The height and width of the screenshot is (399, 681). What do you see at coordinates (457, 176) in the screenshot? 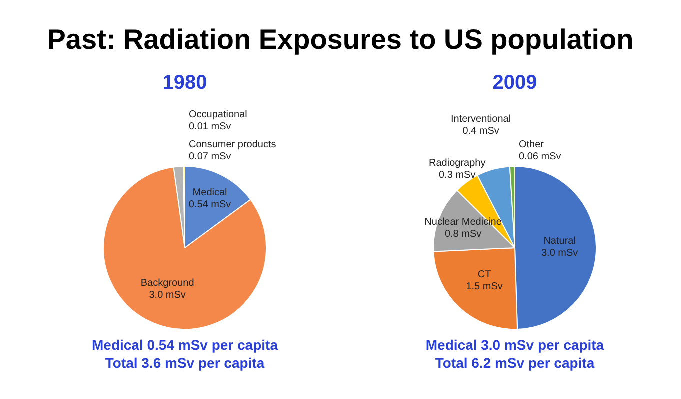
I see `data-label: 0.3 mSv` at bounding box center [457, 176].